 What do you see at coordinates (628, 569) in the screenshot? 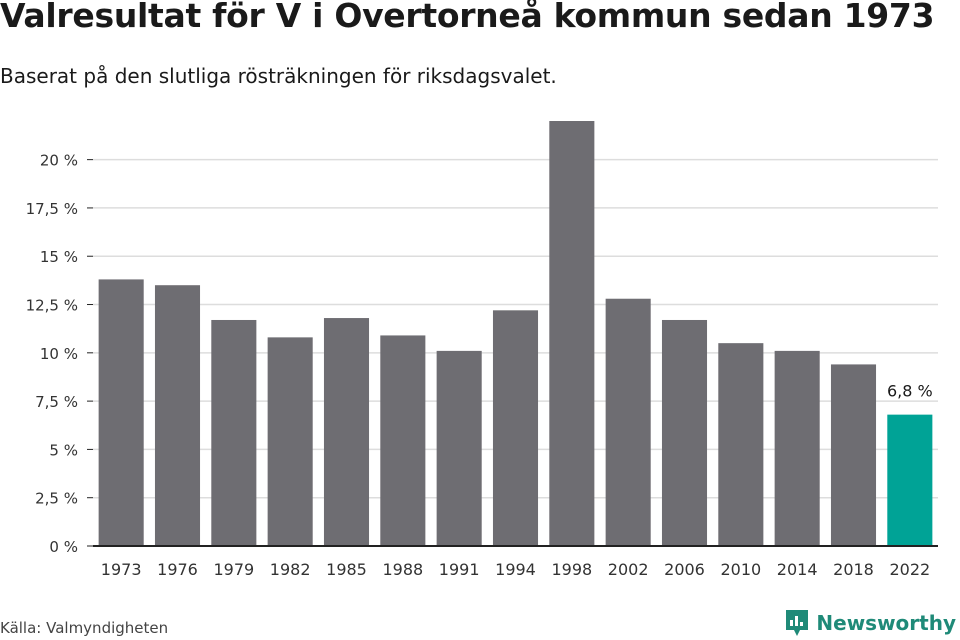
I see `x-tick-label: 2002` at bounding box center [628, 569].